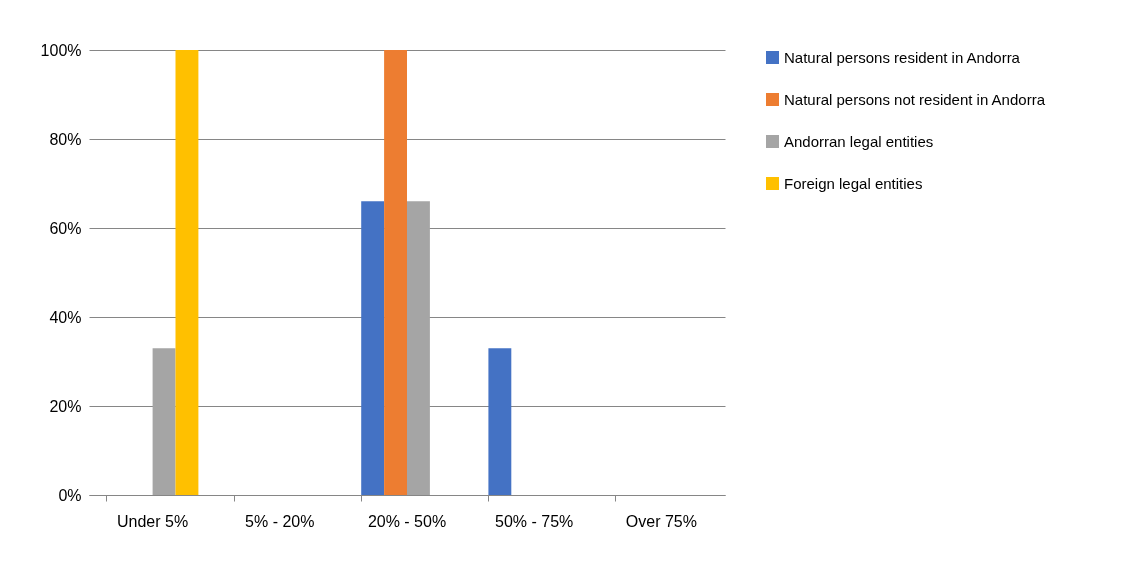 The height and width of the screenshot is (568, 1129). Describe the element at coordinates (534, 521) in the screenshot. I see `x-tick-label: 50% - 75%` at that location.